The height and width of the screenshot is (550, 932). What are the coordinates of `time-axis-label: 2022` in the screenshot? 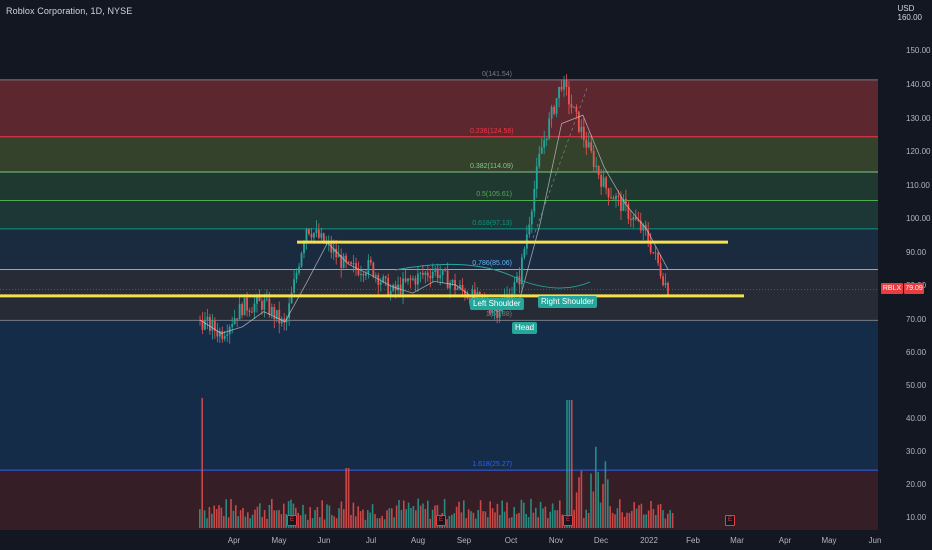 It's located at (649, 540).